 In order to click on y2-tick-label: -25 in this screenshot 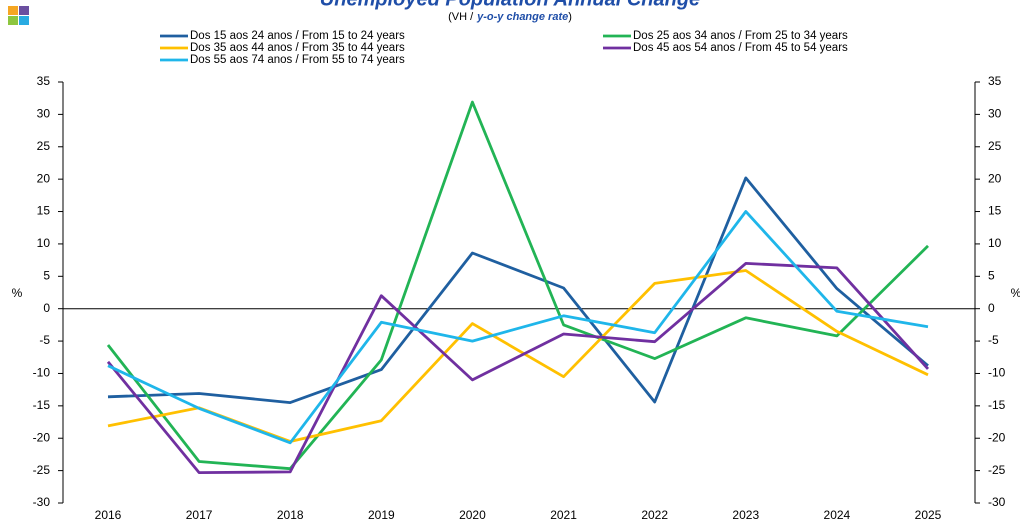, I will do `click(997, 470)`.